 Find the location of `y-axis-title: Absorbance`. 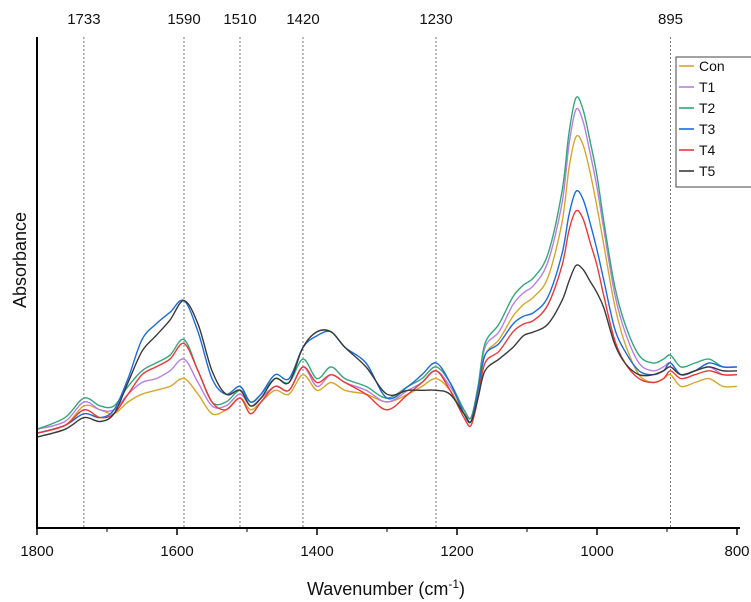

y-axis-title: Absorbance is located at coordinates (20, 260).